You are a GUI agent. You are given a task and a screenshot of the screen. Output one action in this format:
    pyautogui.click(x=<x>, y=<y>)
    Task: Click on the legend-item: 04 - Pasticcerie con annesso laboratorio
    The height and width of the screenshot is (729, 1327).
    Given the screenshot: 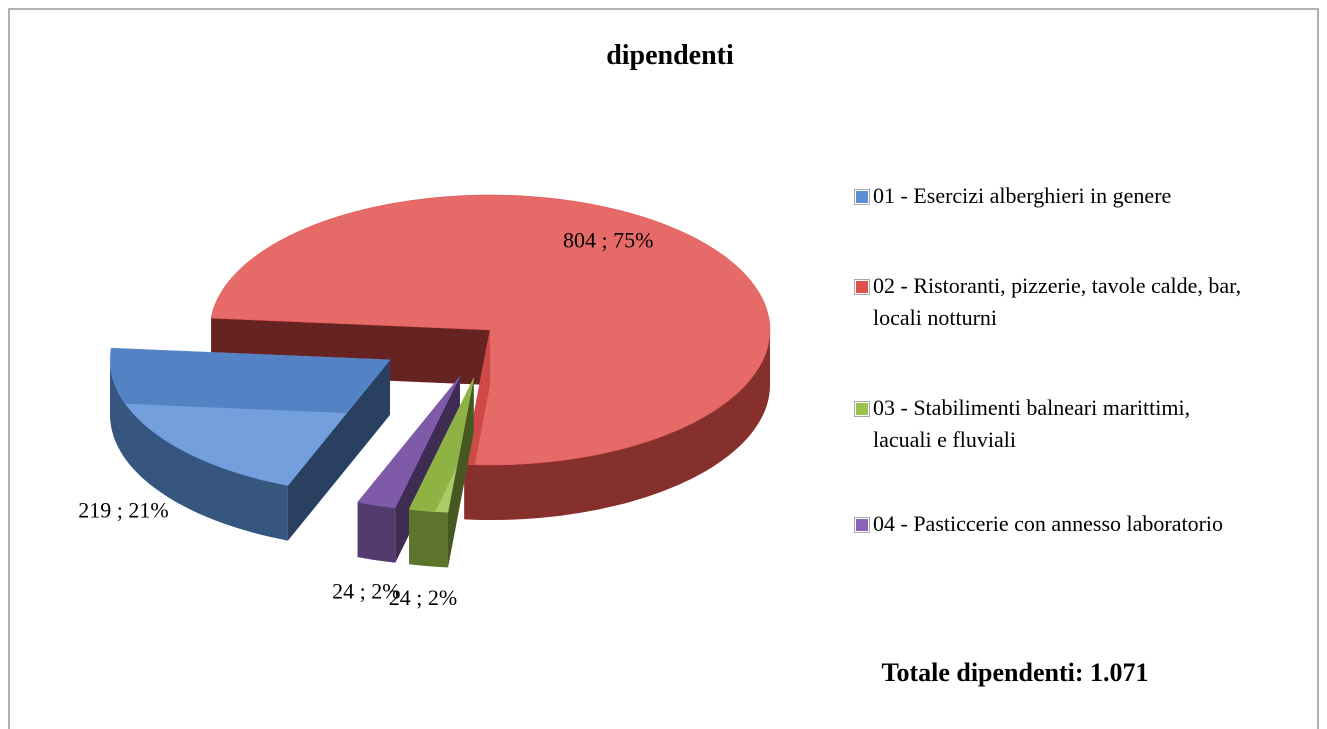 What is the action you would take?
    pyautogui.click(x=1054, y=524)
    